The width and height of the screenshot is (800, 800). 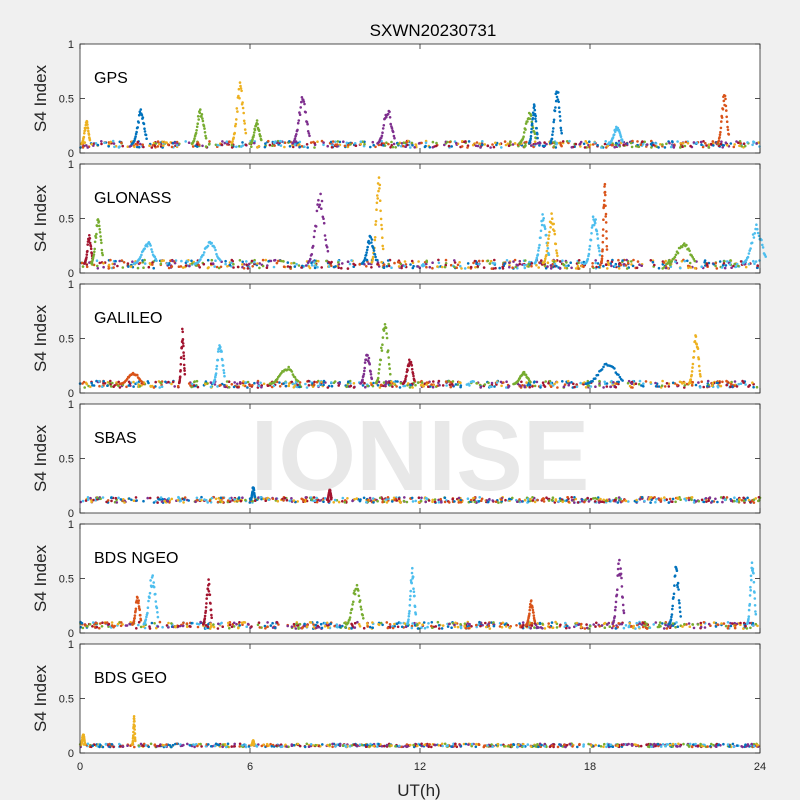 What do you see at coordinates (420, 115) in the screenshot?
I see `data-points` at bounding box center [420, 115].